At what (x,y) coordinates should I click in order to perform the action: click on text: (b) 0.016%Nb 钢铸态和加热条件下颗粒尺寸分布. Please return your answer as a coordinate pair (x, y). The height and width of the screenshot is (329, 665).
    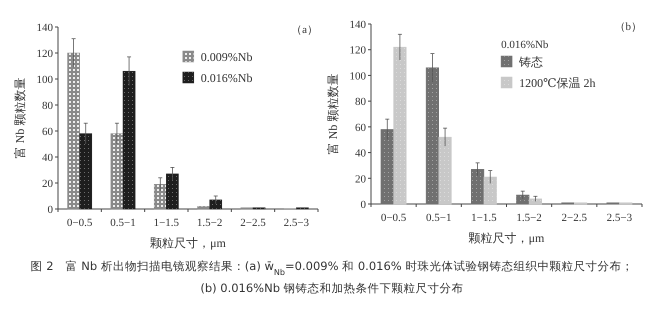
    Looking at the image, I should click on (332, 288).